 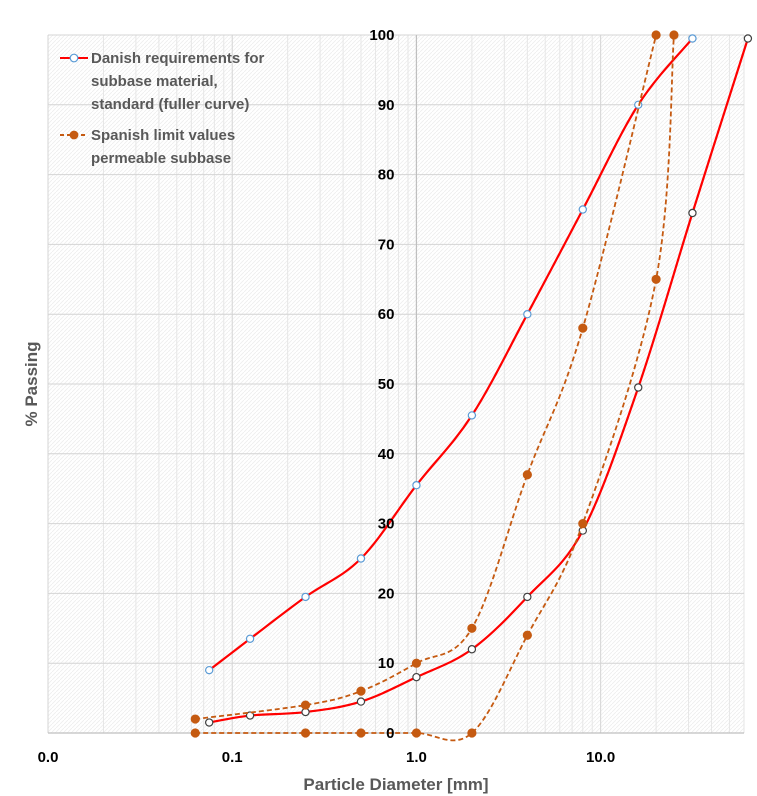 What do you see at coordinates (386, 524) in the screenshot?
I see `y-tick-label: 30` at bounding box center [386, 524].